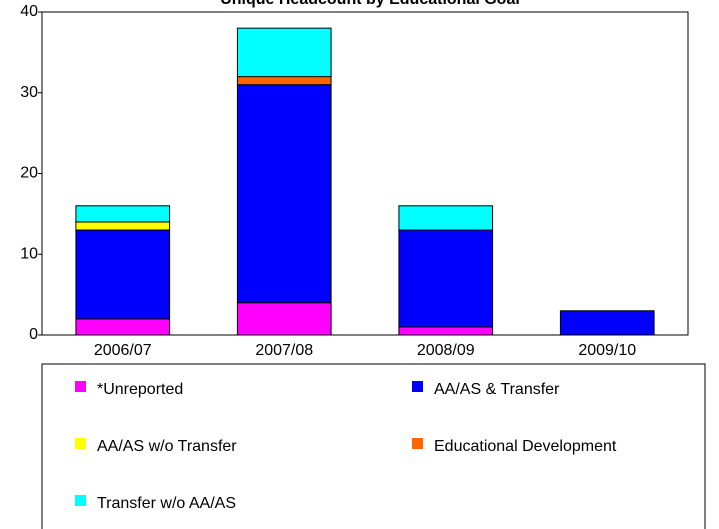  What do you see at coordinates (284, 350) in the screenshot?
I see `x-tick-label: 2007/08` at bounding box center [284, 350].